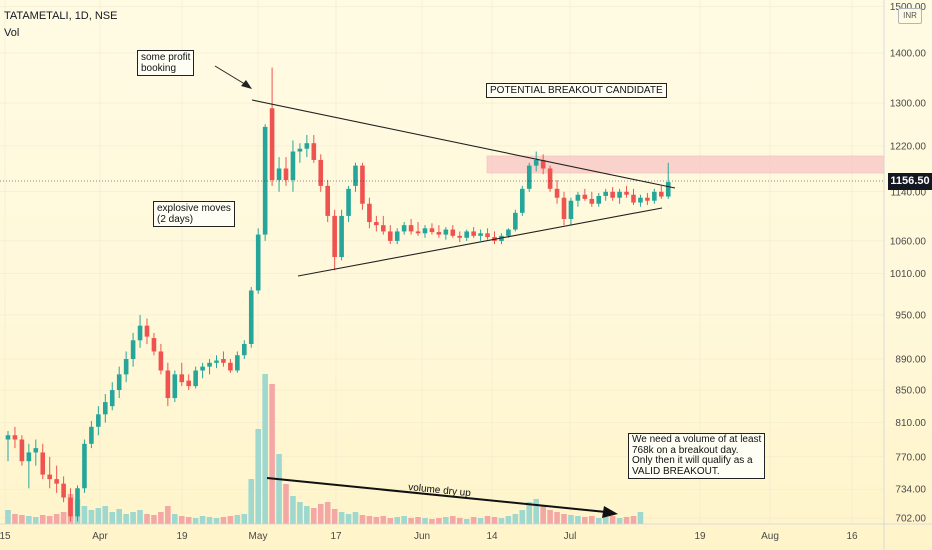 The height and width of the screenshot is (550, 932). Describe the element at coordinates (194, 208) in the screenshot. I see `note-line: explosive moves` at that location.